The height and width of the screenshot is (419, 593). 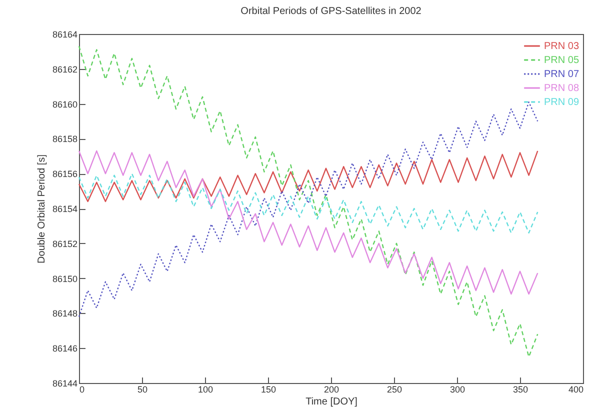 What do you see at coordinates (562, 74) in the screenshot?
I see `legend-label: PRN 07` at bounding box center [562, 74].